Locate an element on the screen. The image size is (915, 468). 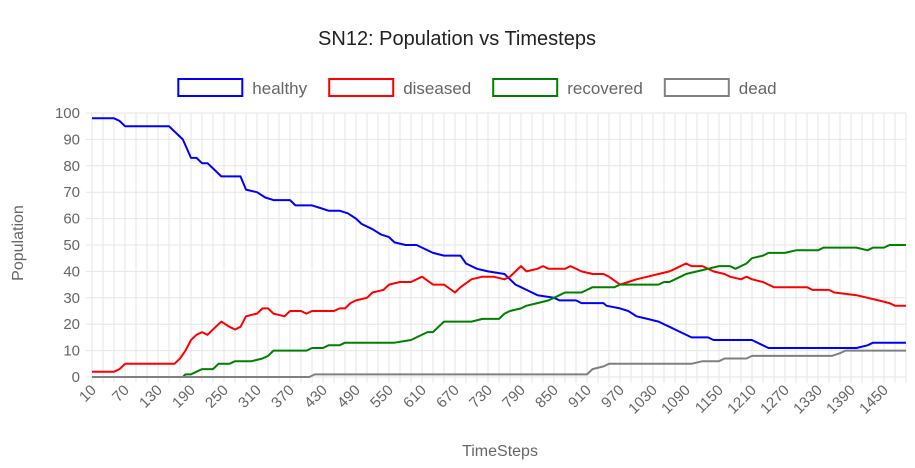
x-tick-label: 1270 is located at coordinates (775, 400).